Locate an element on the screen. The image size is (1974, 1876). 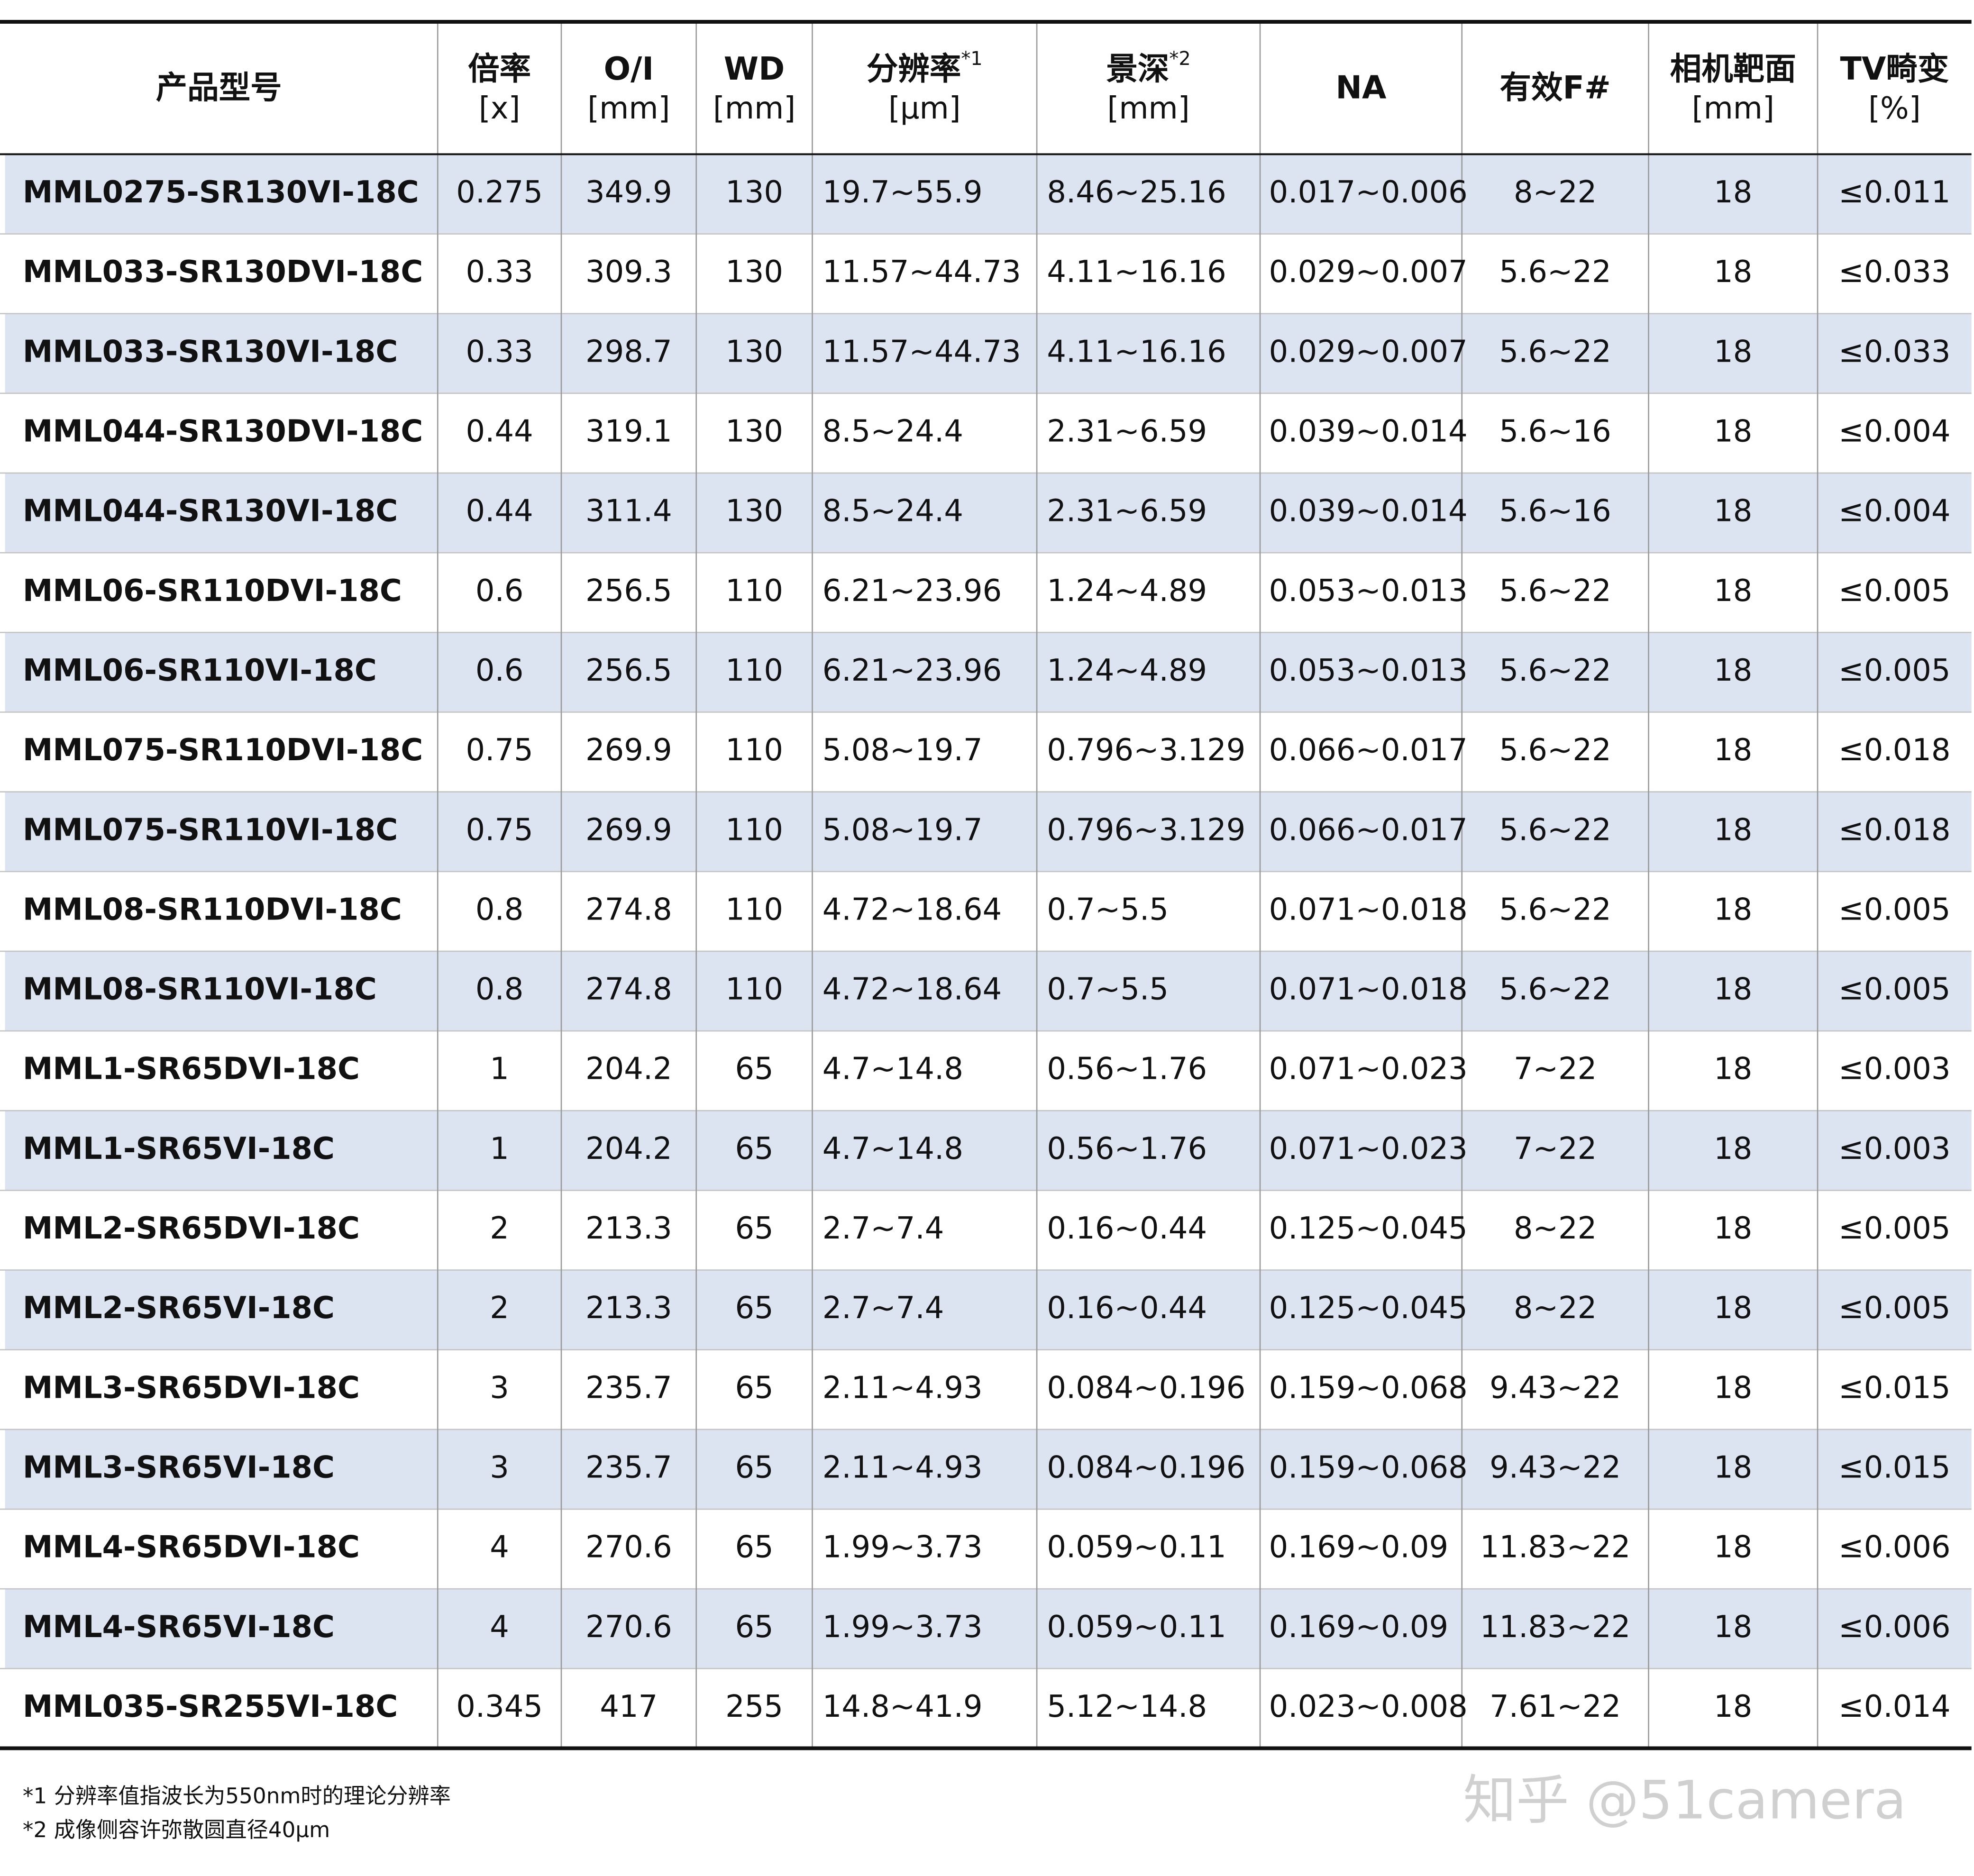
model-cell: MML0275-SR130VI-18C is located at coordinates (221, 192).